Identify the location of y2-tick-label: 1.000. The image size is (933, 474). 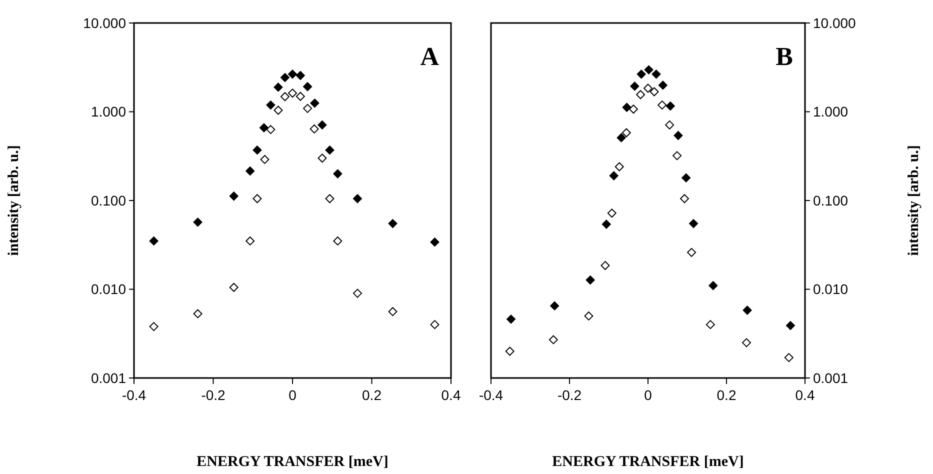
(830, 112).